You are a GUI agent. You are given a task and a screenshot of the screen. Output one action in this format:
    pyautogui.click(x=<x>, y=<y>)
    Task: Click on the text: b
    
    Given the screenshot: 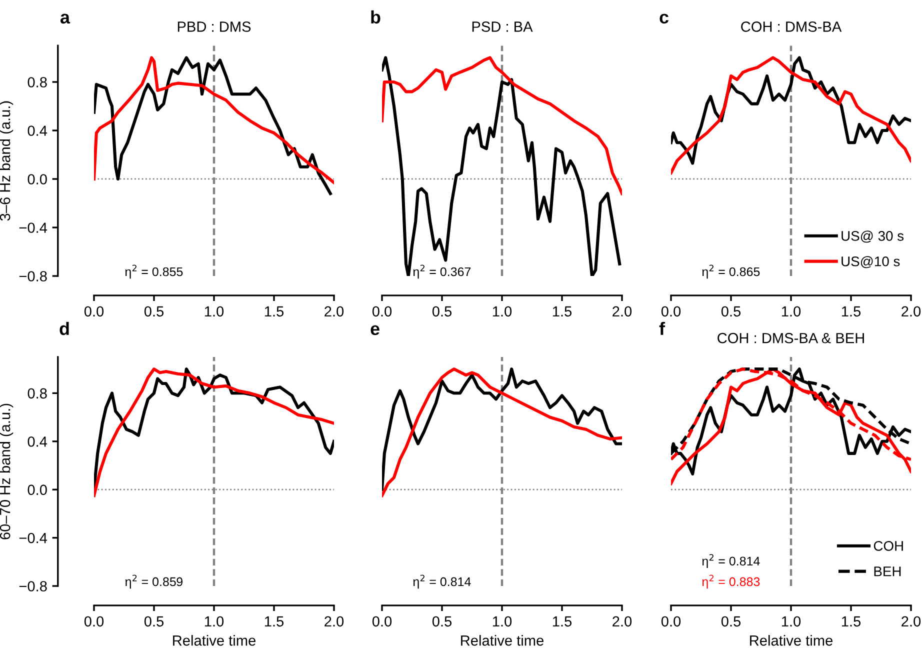 What is the action you would take?
    pyautogui.click(x=375, y=17)
    